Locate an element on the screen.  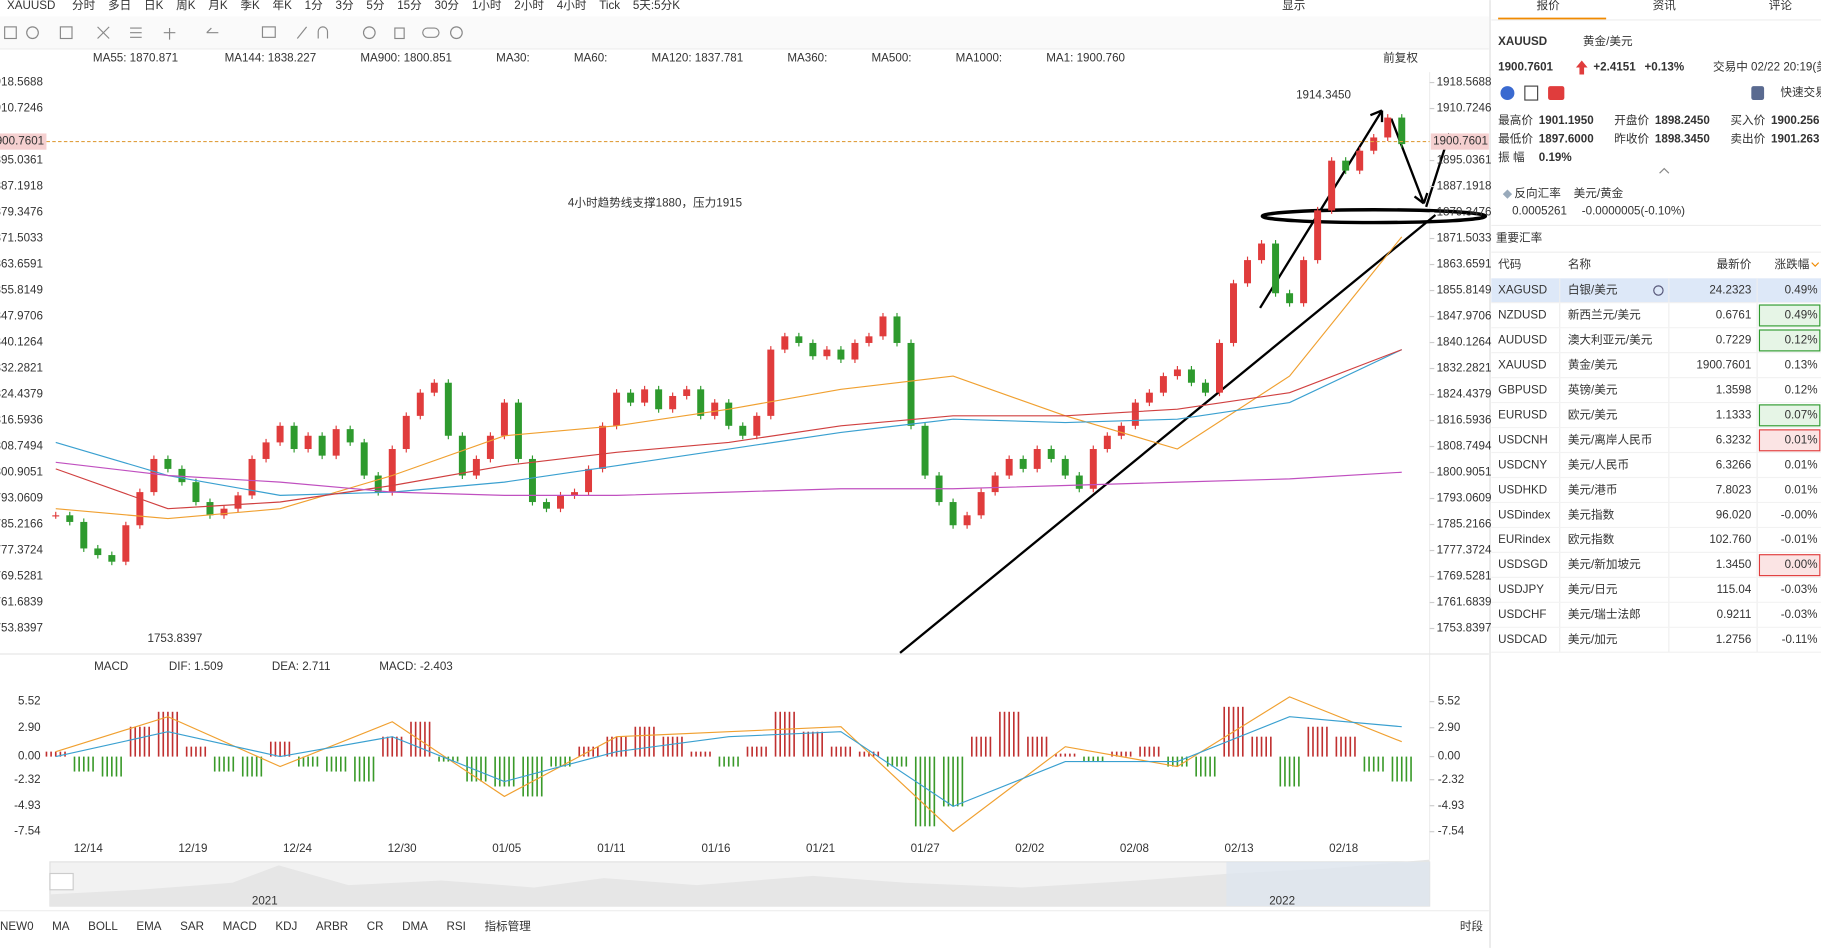
navigator-handle is located at coordinates (61, 881).